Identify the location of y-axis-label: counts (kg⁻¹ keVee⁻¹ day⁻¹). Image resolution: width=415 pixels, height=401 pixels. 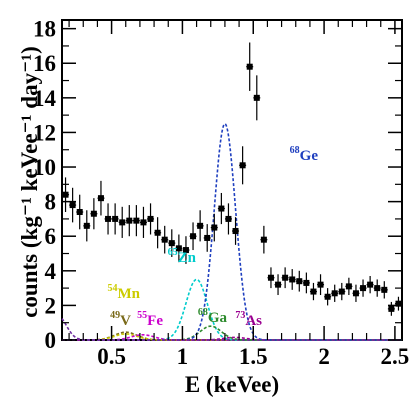
(29, 182).